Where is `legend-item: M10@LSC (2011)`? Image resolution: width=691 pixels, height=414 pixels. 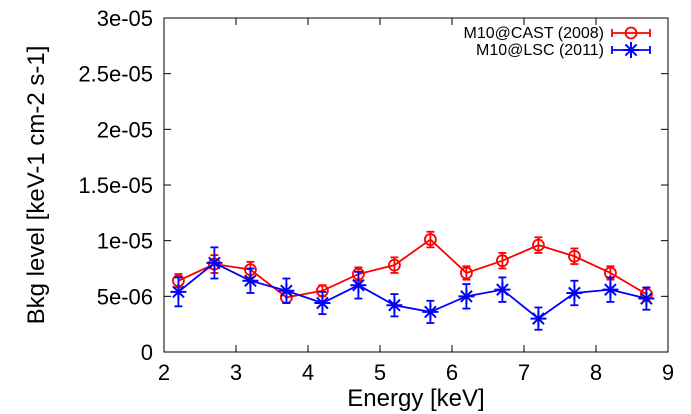
legend-item: M10@LSC (2011) is located at coordinates (563, 50).